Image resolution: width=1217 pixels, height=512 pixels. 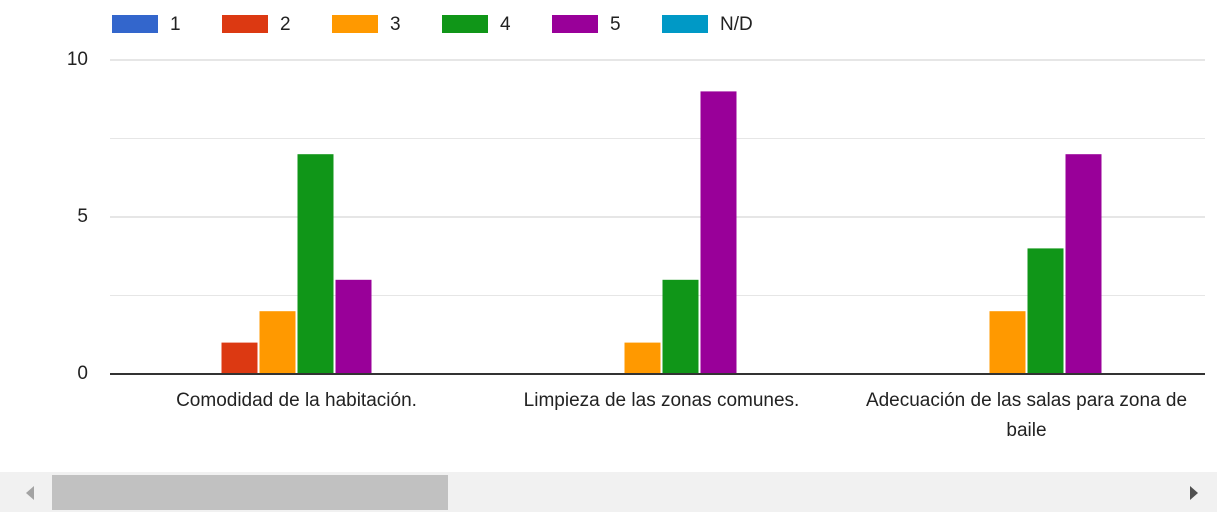 What do you see at coordinates (77, 59) in the screenshot?
I see `y-tick-label: 10` at bounding box center [77, 59].